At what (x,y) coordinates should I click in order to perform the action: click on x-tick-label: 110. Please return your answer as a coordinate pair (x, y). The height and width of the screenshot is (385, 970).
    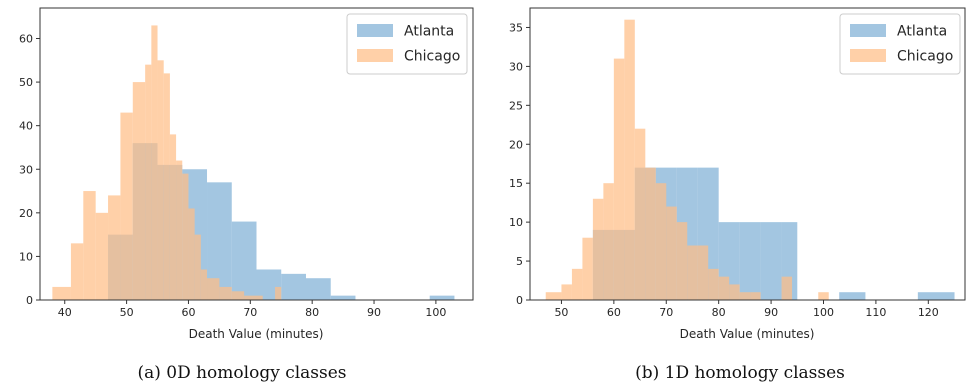
    Looking at the image, I should click on (875, 312).